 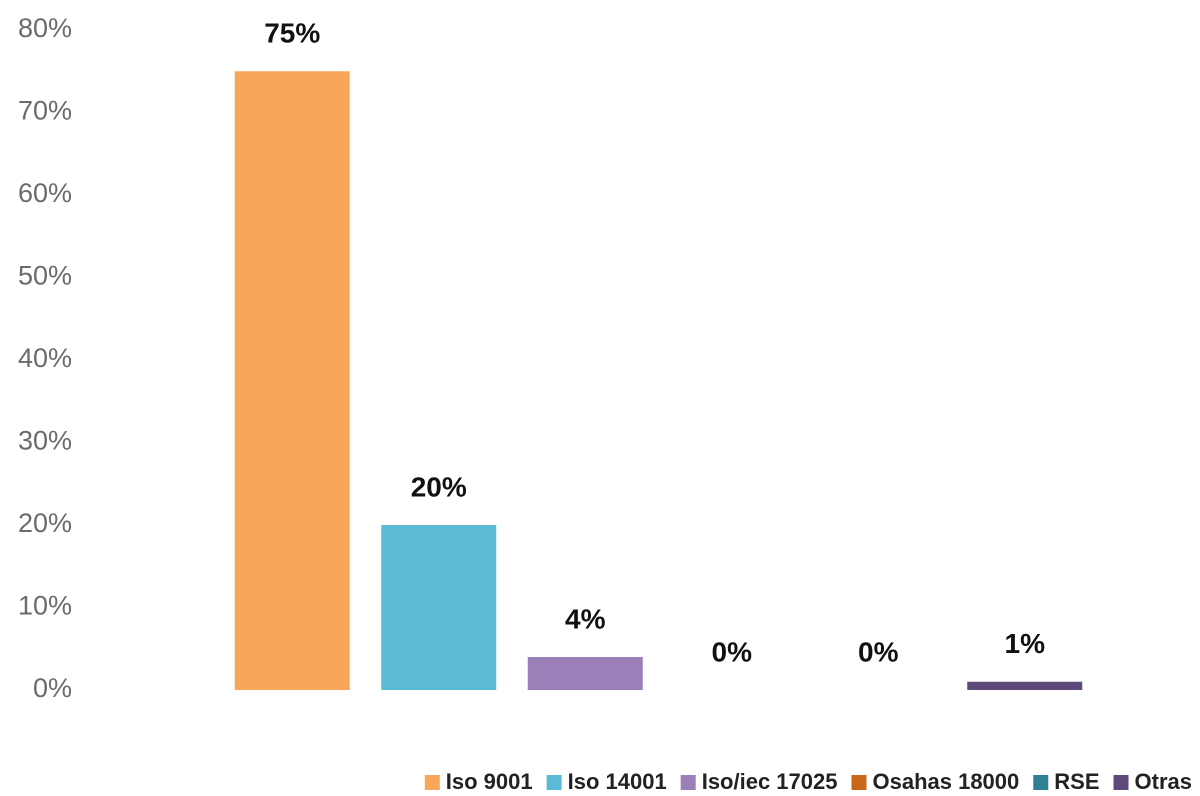 What do you see at coordinates (489, 781) in the screenshot?
I see `legend-label: Iso 9001` at bounding box center [489, 781].